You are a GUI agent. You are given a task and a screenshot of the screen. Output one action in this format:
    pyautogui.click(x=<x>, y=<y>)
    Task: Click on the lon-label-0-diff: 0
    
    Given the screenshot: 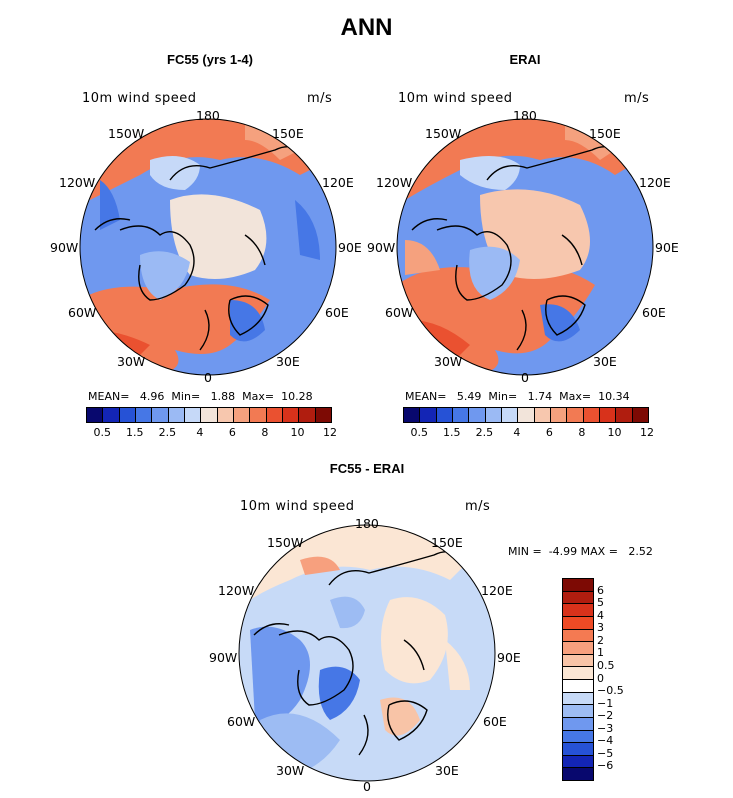 What is the action you would take?
    pyautogui.click(x=367, y=786)
    